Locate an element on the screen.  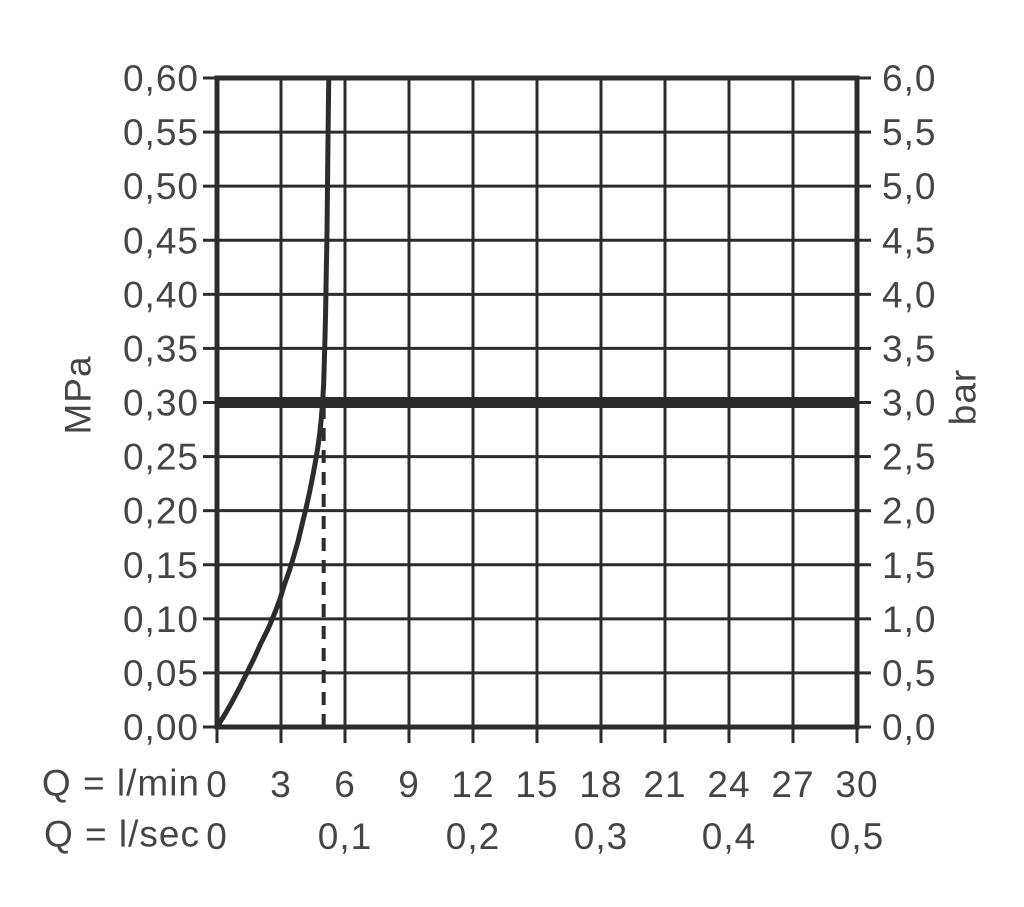
lsec-tick-label: 0,3 is located at coordinates (601, 836).